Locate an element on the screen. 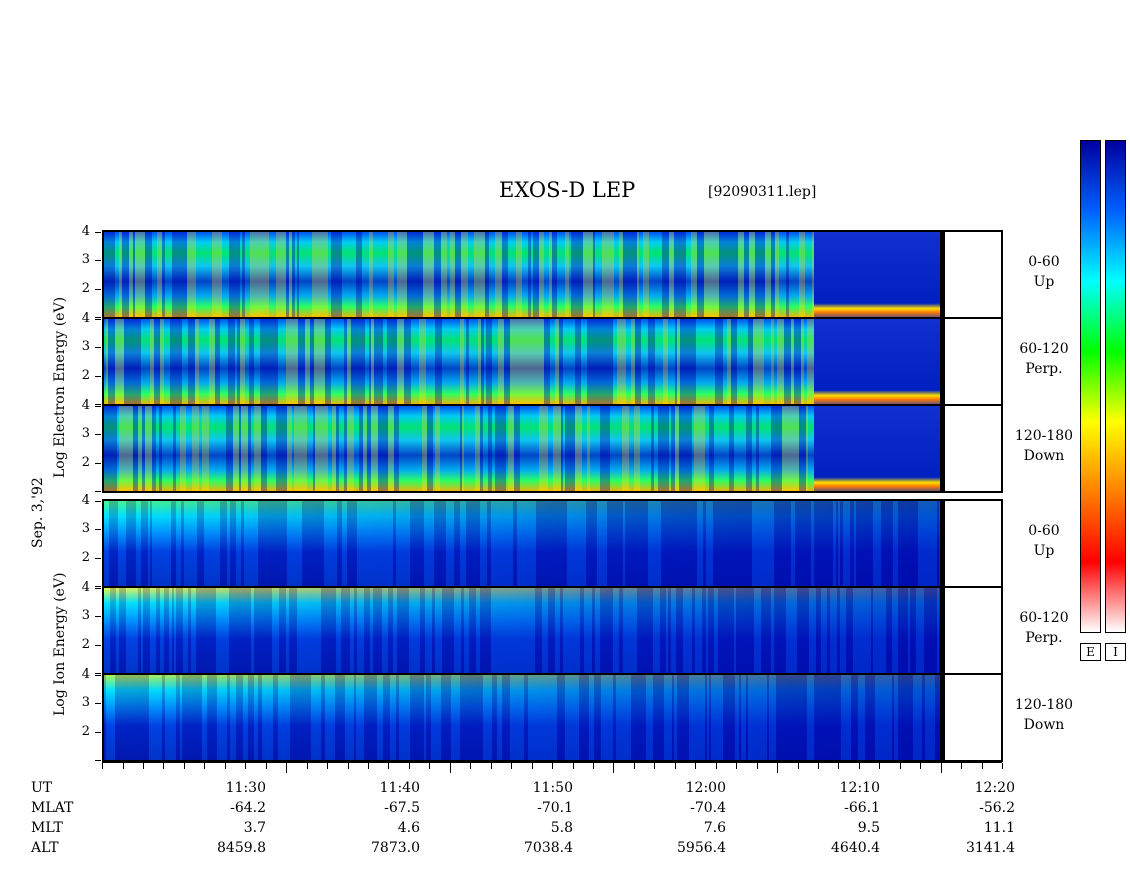 The height and width of the screenshot is (875, 1130). axis-row-value: 5956.4 is located at coordinates (701, 848).